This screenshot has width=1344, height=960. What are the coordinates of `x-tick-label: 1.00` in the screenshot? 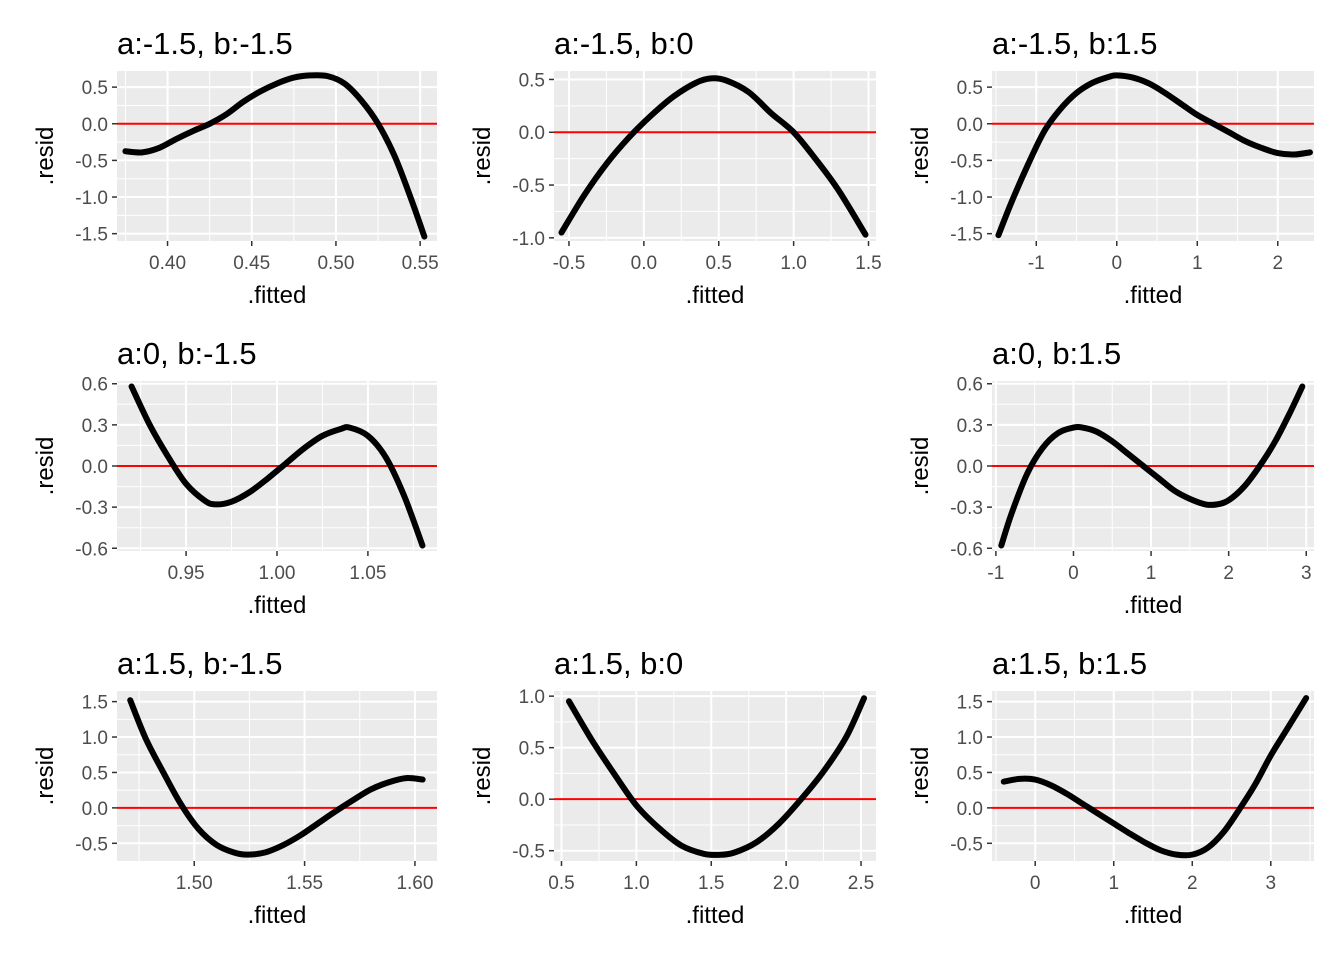 It's located at (277, 573).